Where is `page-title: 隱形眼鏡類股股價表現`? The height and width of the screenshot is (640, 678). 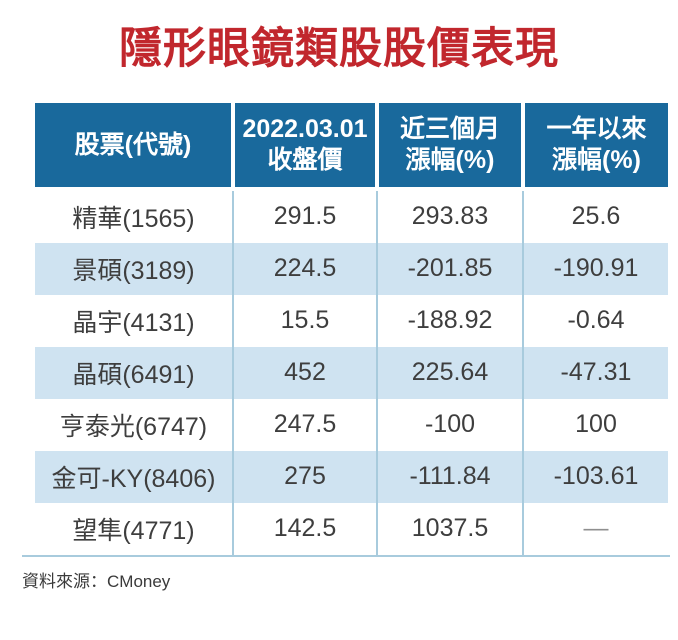
page-title: 隱形眼鏡類股股價表現 is located at coordinates (339, 49).